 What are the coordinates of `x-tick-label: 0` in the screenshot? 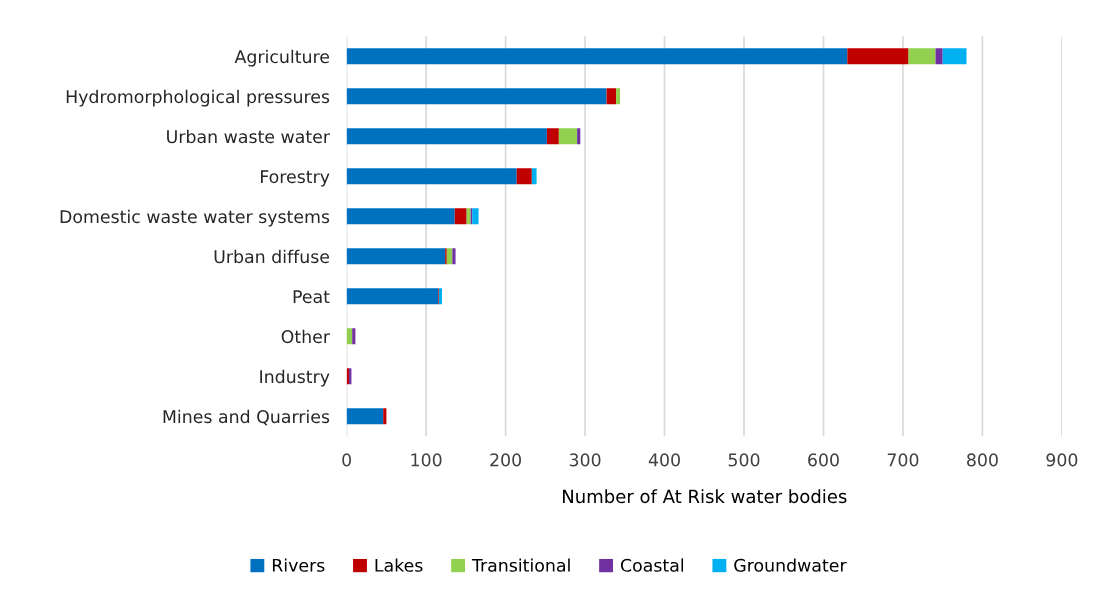 It's located at (347, 460).